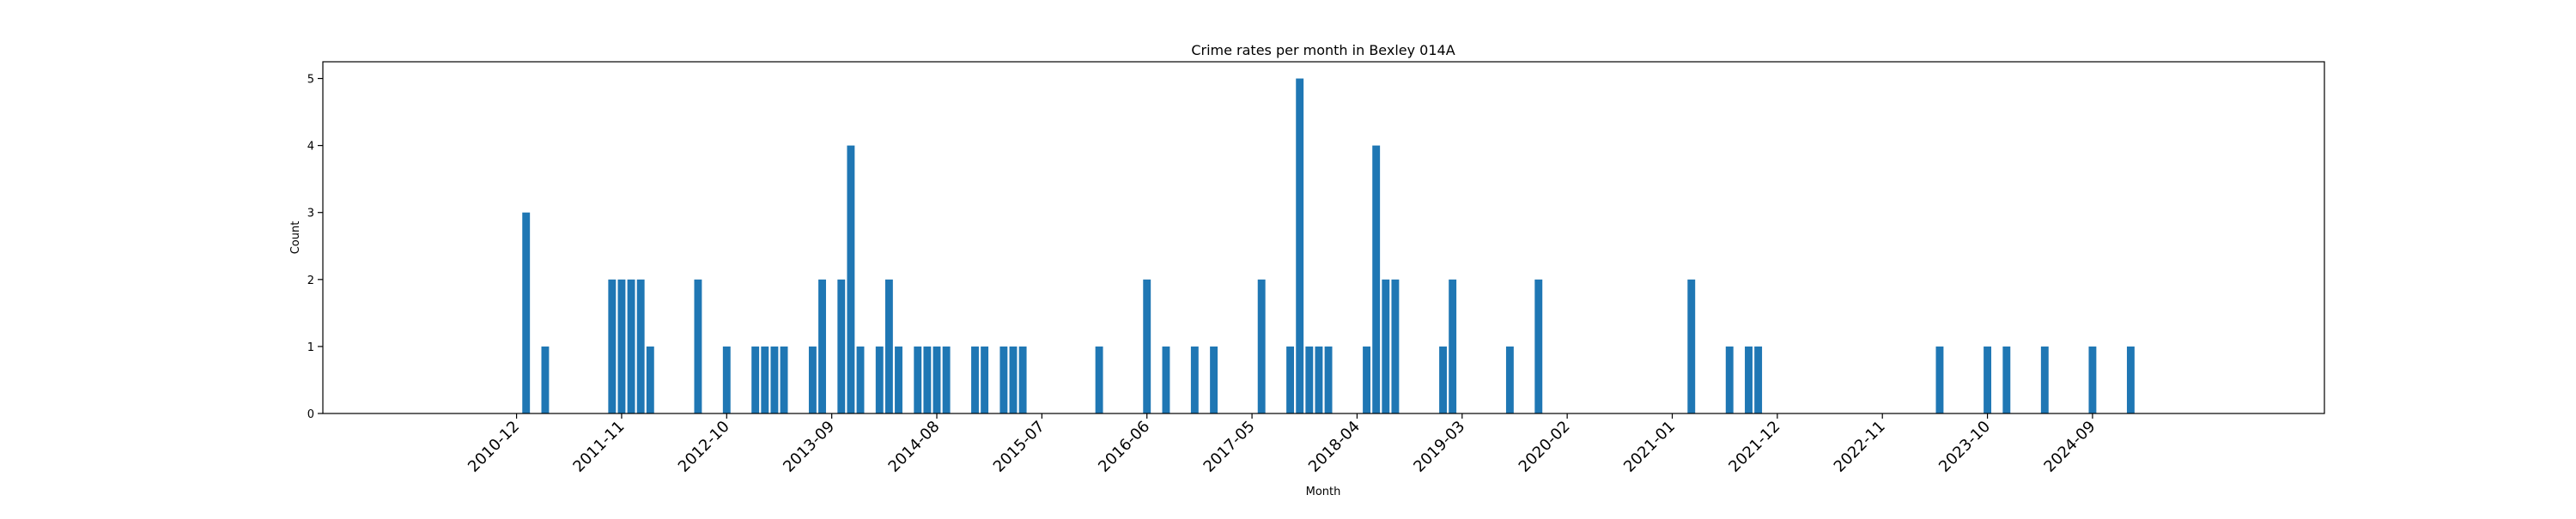 The image size is (2576, 519). What do you see at coordinates (1323, 492) in the screenshot?
I see `x-axis-label: Month` at bounding box center [1323, 492].